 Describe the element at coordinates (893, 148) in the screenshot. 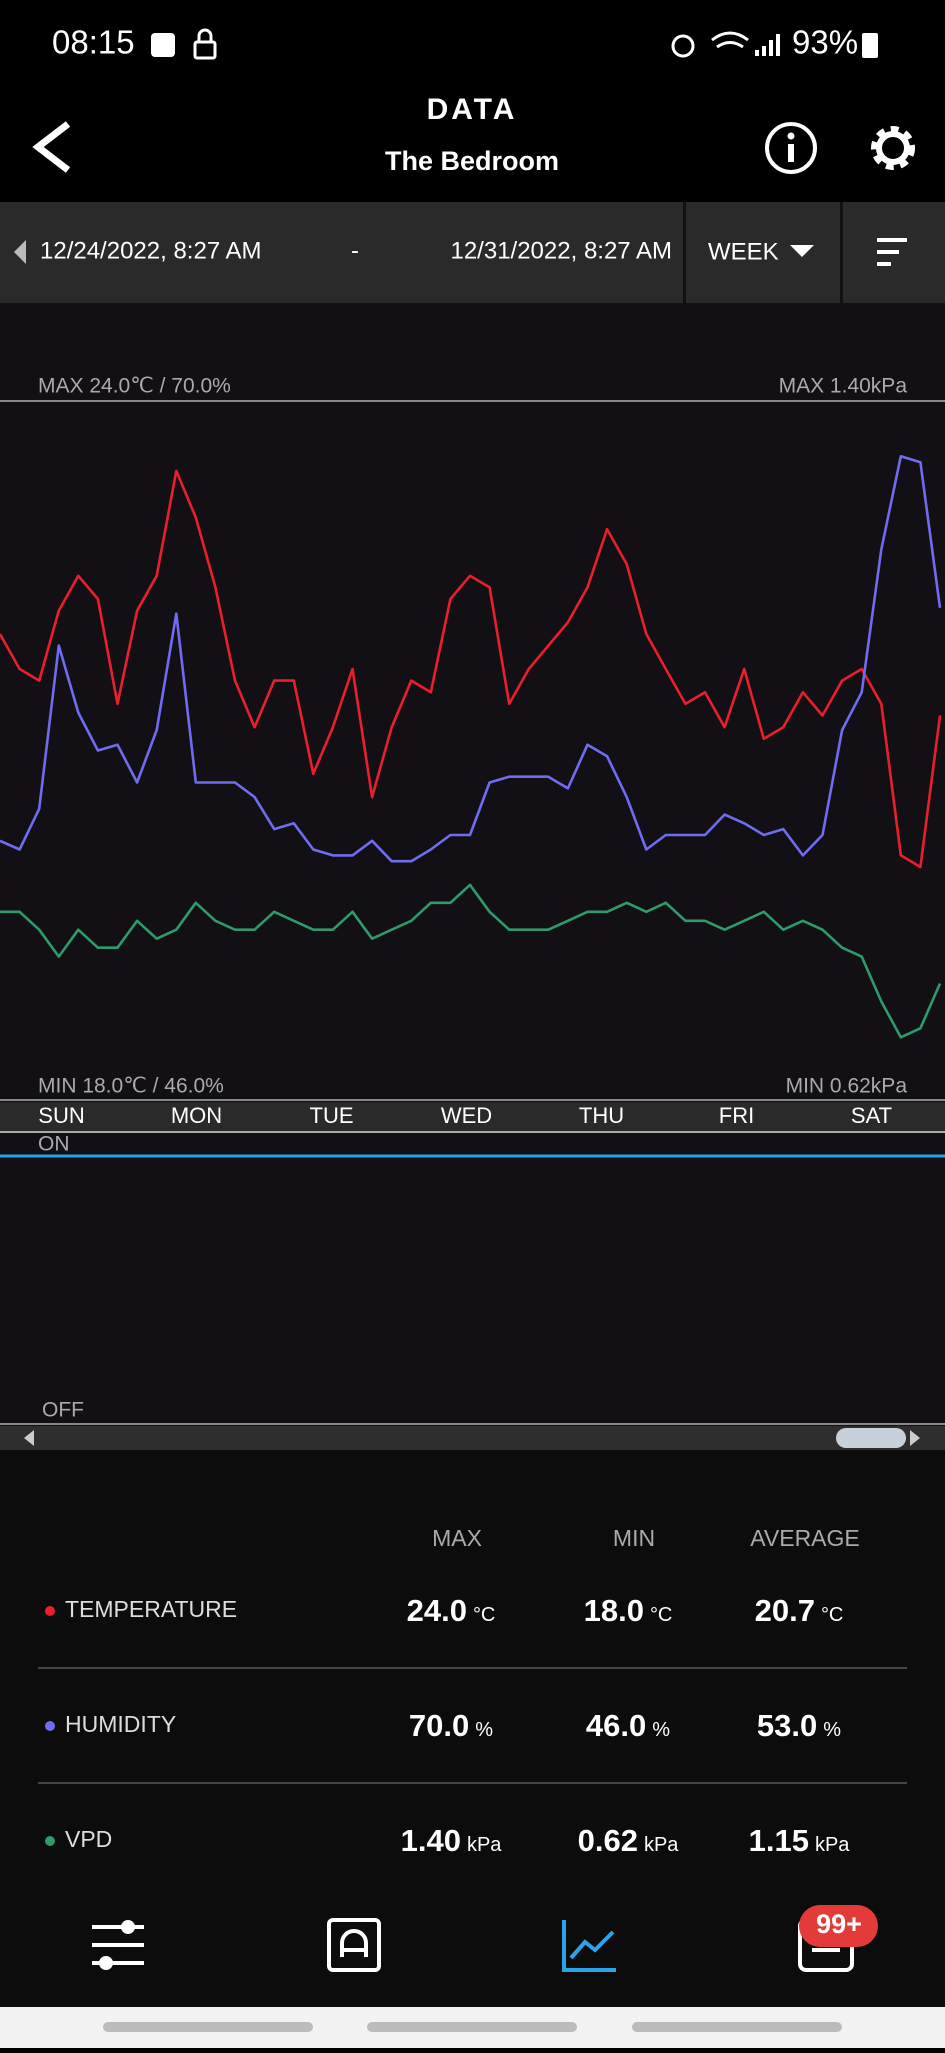

I see `settings-button` at that location.